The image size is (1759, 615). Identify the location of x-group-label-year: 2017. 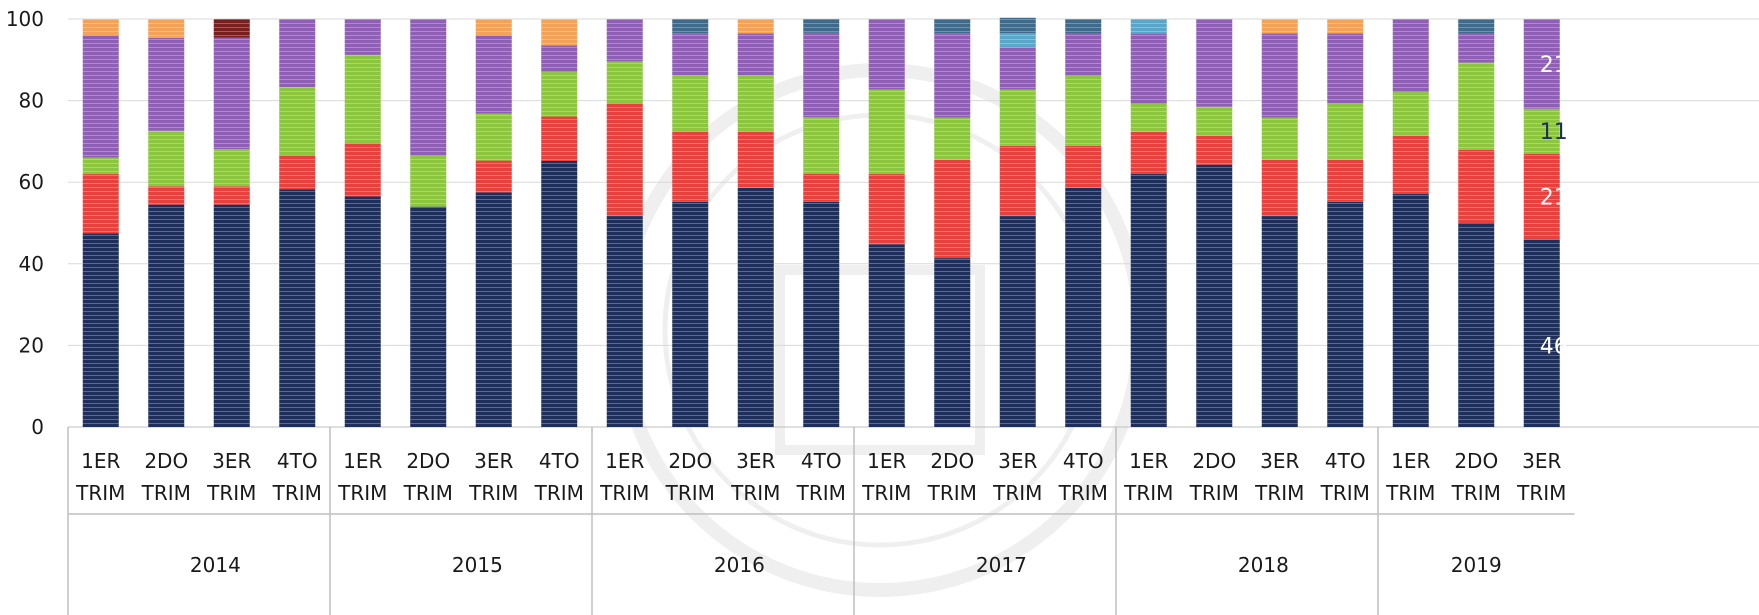
(1001, 565).